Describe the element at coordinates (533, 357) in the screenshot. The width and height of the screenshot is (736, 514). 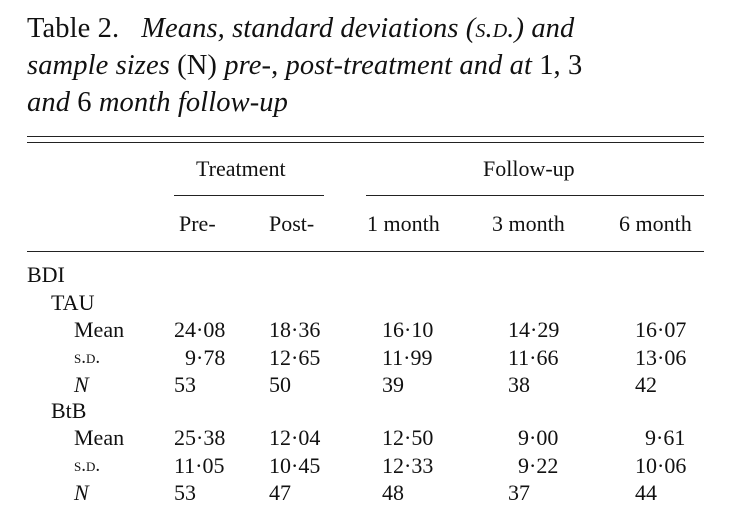
I see `table-cell: 11·66` at that location.